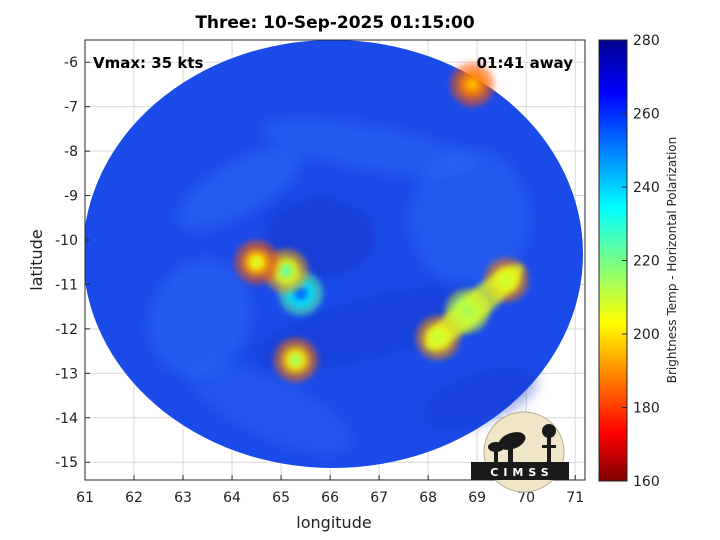  Describe the element at coordinates (66, 463) in the screenshot. I see `y-tick-label: -15` at that location.